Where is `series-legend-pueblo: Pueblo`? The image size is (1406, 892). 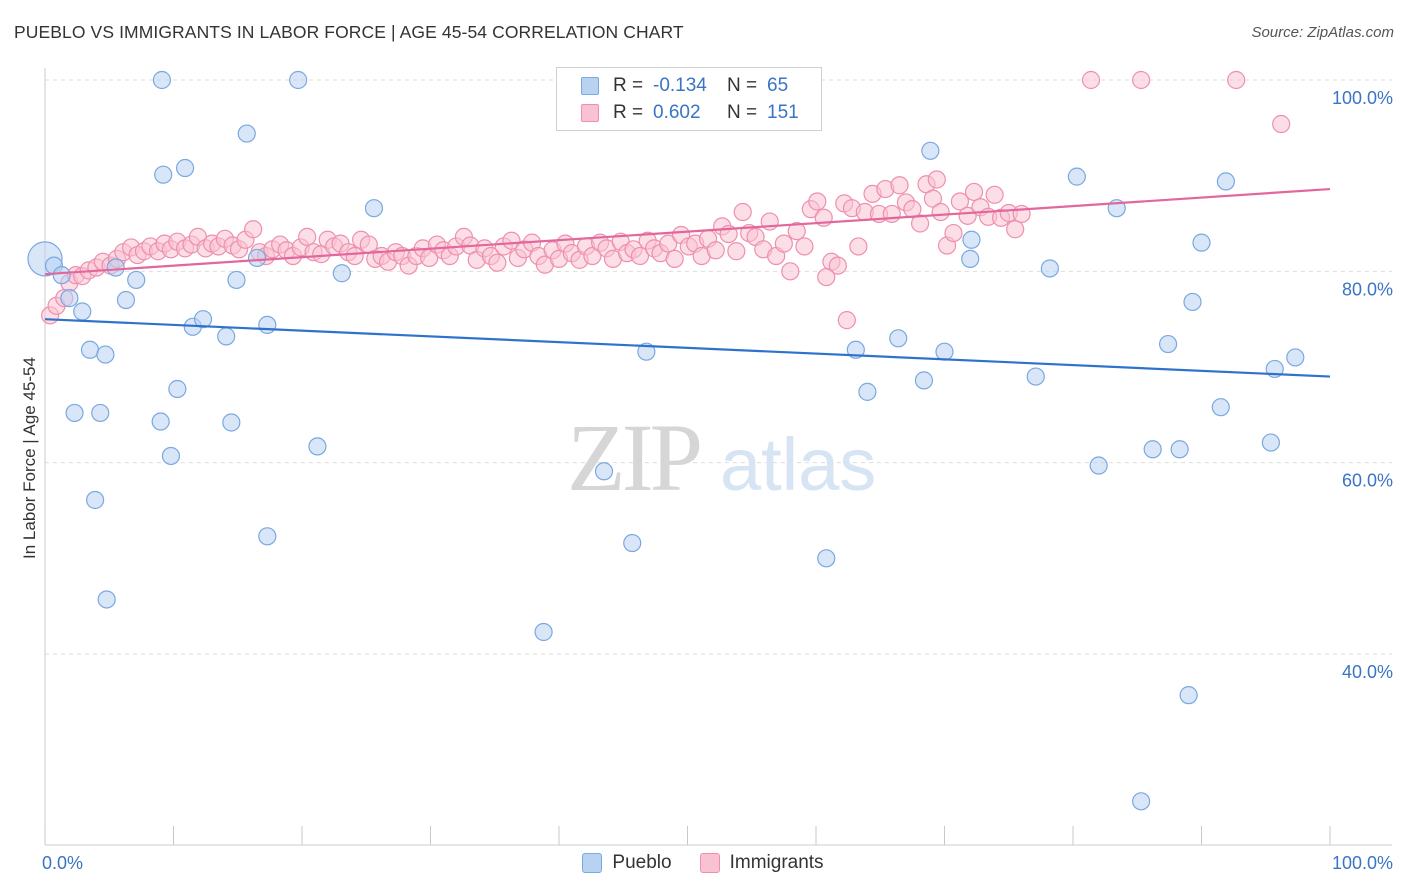
series-legend-pueblo: Pueblo is located at coordinates (627, 863).